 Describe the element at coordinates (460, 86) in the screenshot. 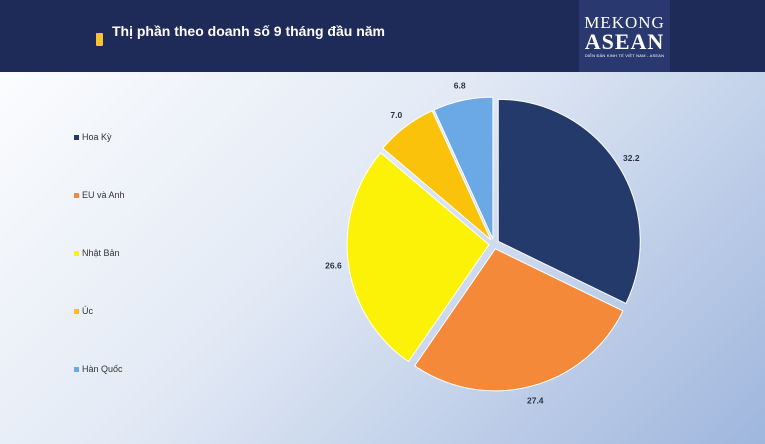

I see `data-label: 6.8` at that location.